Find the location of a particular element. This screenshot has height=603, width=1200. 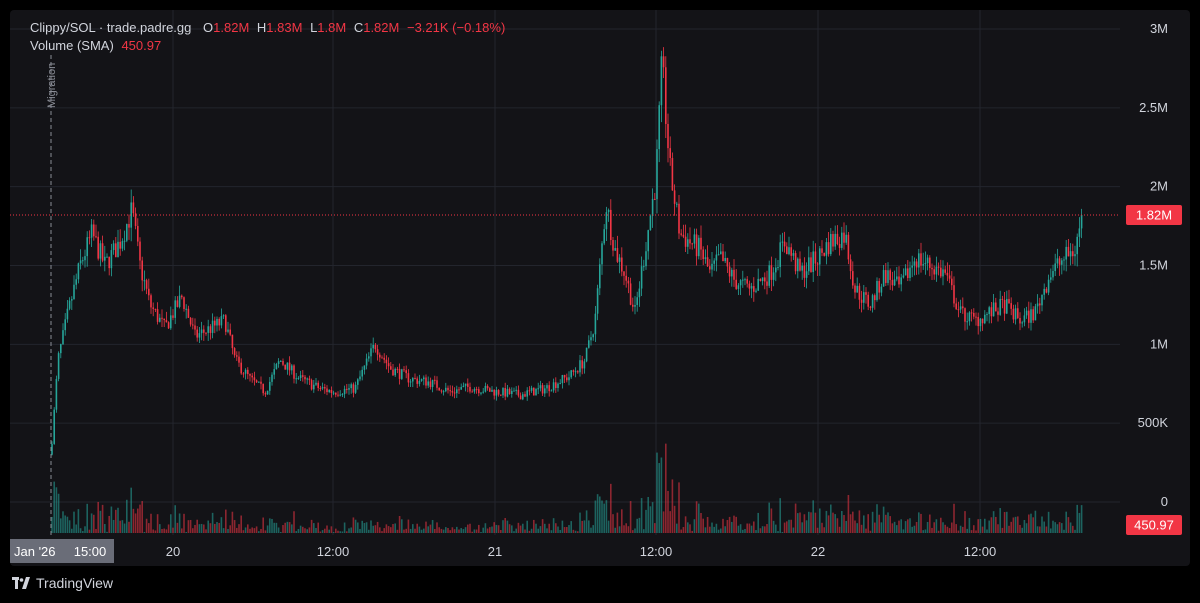

price-axis: 3M 2.5M 2M 1.5M 1M 500K 0 1.82M 450.97 is located at coordinates (1154, 278).